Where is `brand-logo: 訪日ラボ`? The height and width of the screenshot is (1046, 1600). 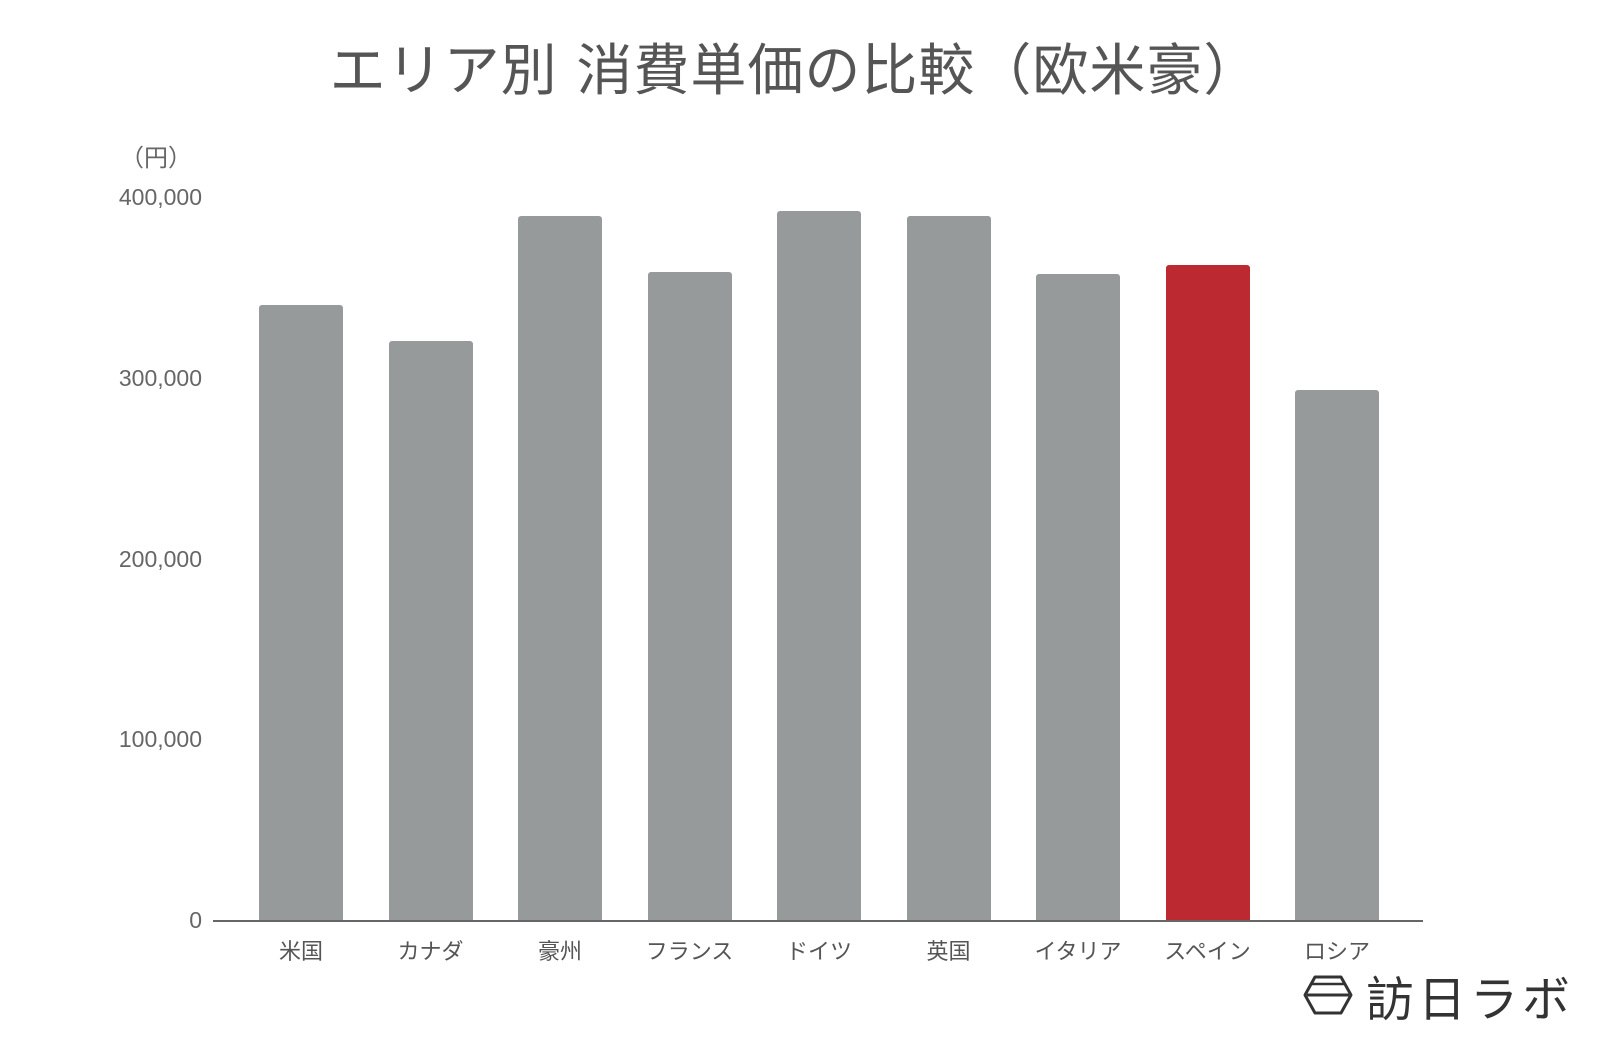 brand-logo: 訪日ラボ is located at coordinates (1438, 995).